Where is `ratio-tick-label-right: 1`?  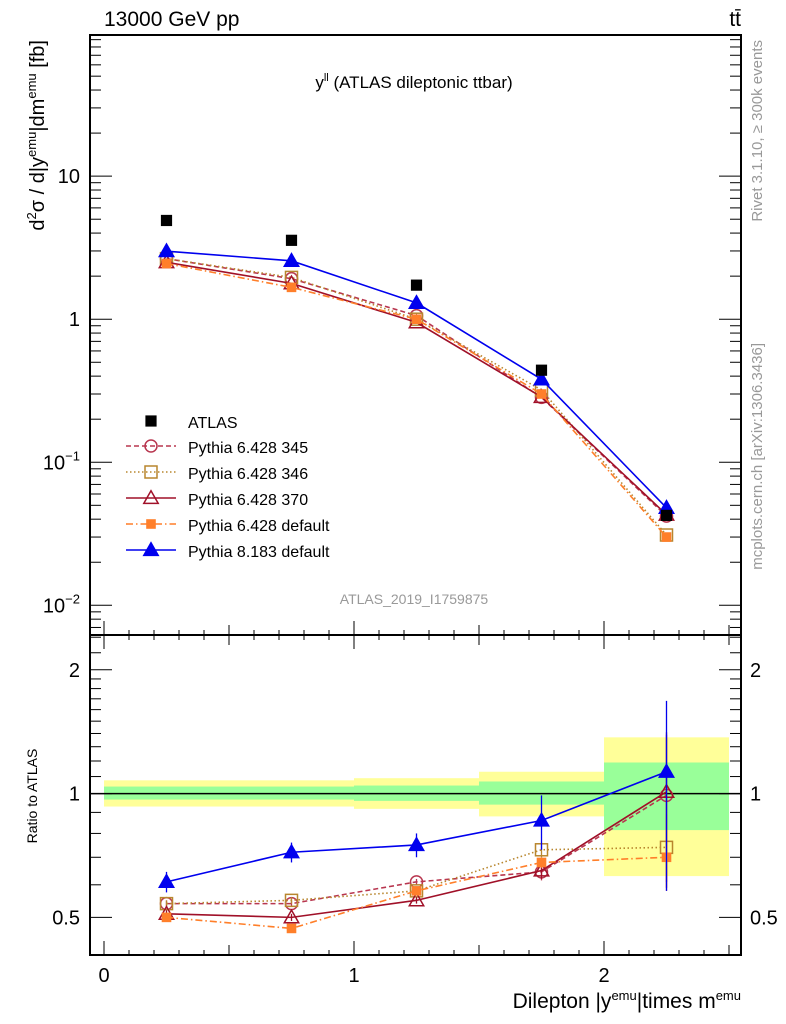 ratio-tick-label-right: 1 is located at coordinates (755, 795).